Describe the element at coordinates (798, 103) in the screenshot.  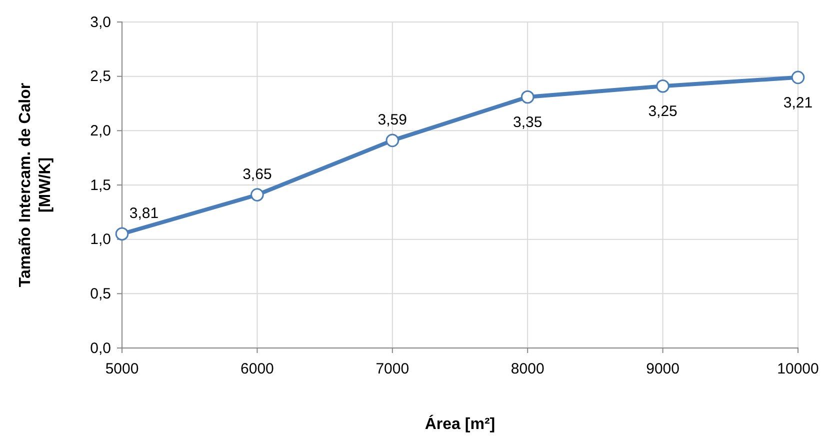
I see `annotation: 3,21` at that location.